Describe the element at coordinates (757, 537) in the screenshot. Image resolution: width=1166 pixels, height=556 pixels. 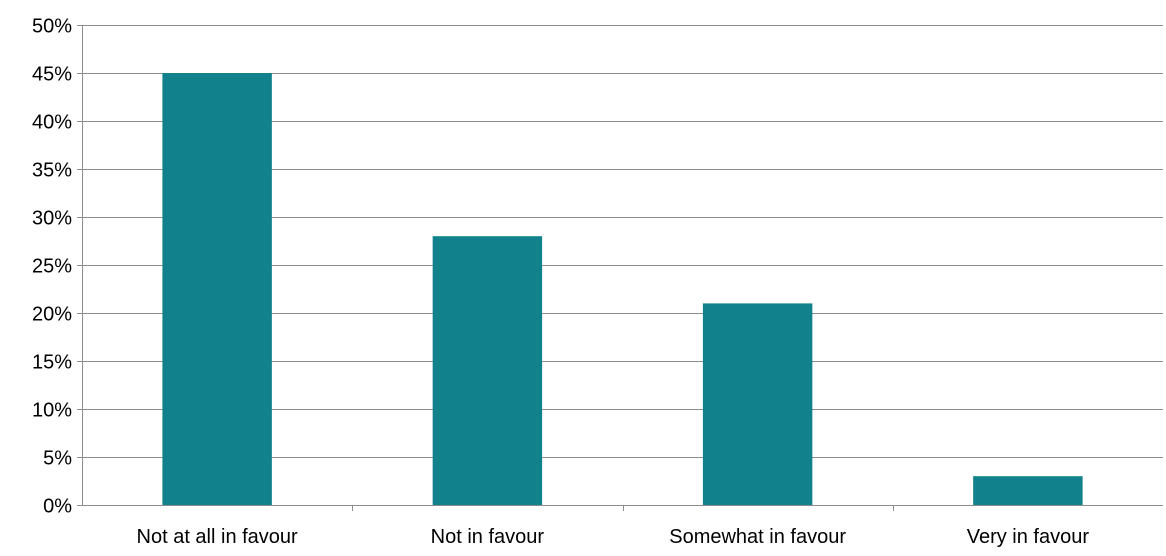
I see `x-tick-label: Somewhat in favour` at that location.